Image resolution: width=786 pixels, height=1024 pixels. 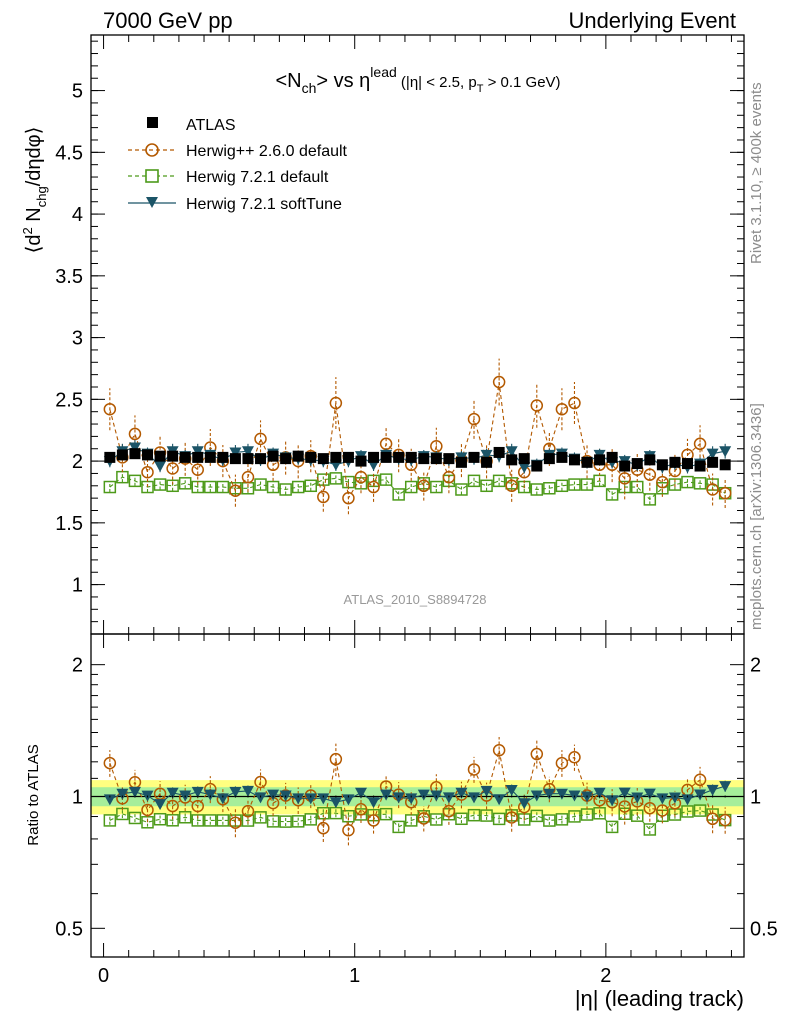 I want to click on y-tick-label: 2.5, so click(x=69, y=400).